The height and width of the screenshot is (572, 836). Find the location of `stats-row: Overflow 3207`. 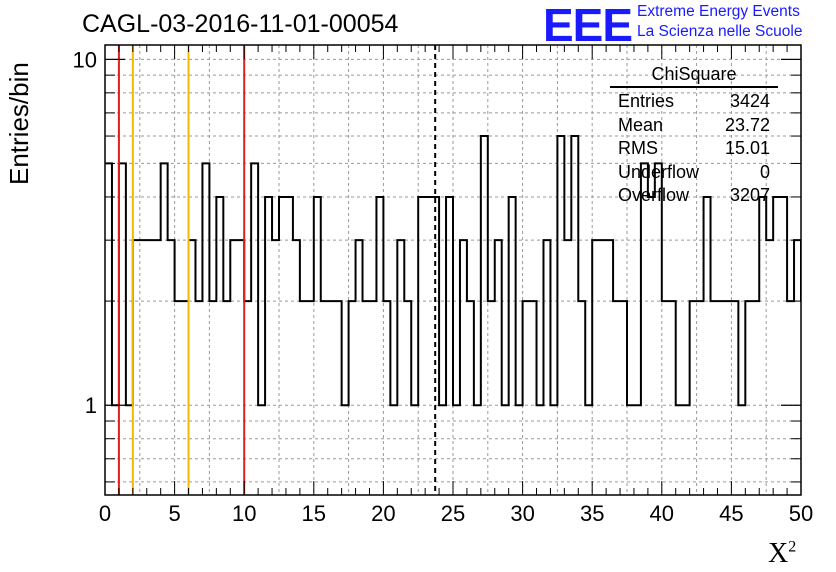

stats-row: Overflow 3207 is located at coordinates (694, 196).